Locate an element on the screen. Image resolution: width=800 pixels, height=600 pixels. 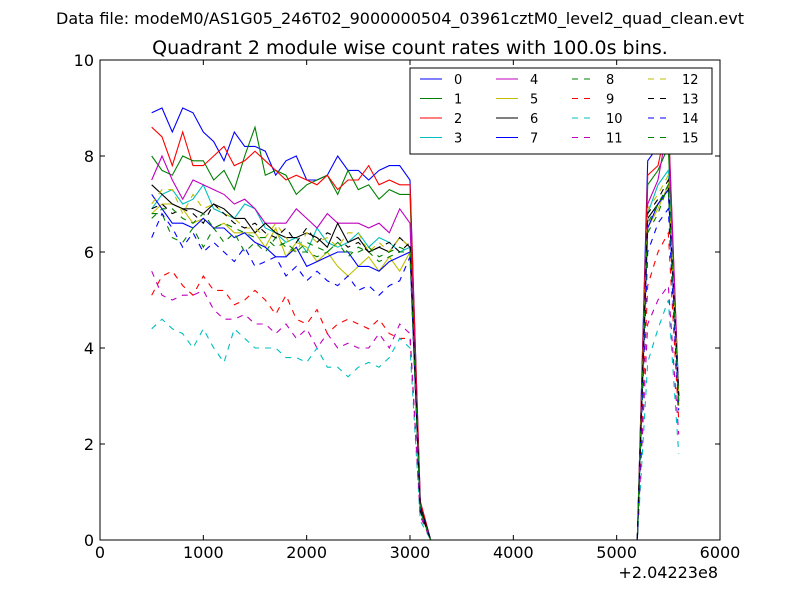
y-tick-label: 8 is located at coordinates (89, 156).